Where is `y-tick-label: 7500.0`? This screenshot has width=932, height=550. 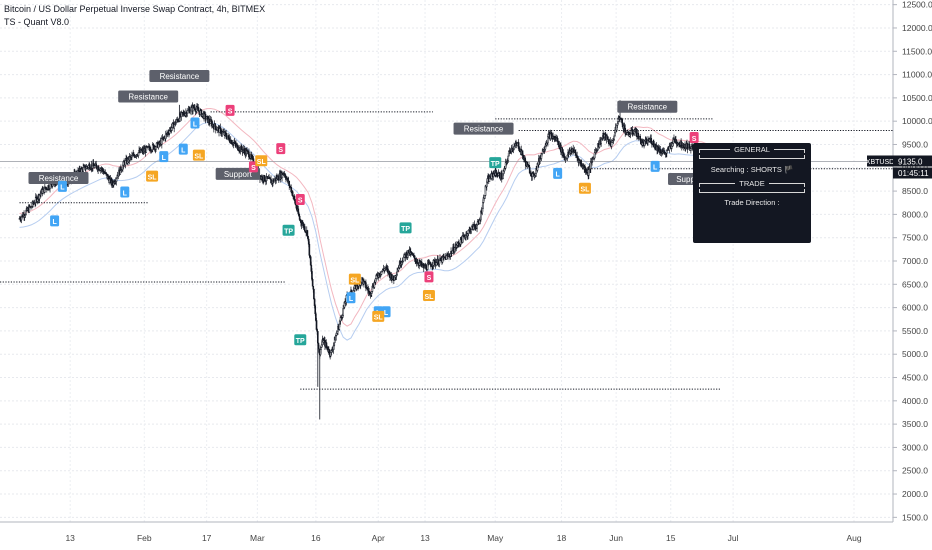 y-tick-label: 7500.0 is located at coordinates (915, 238).